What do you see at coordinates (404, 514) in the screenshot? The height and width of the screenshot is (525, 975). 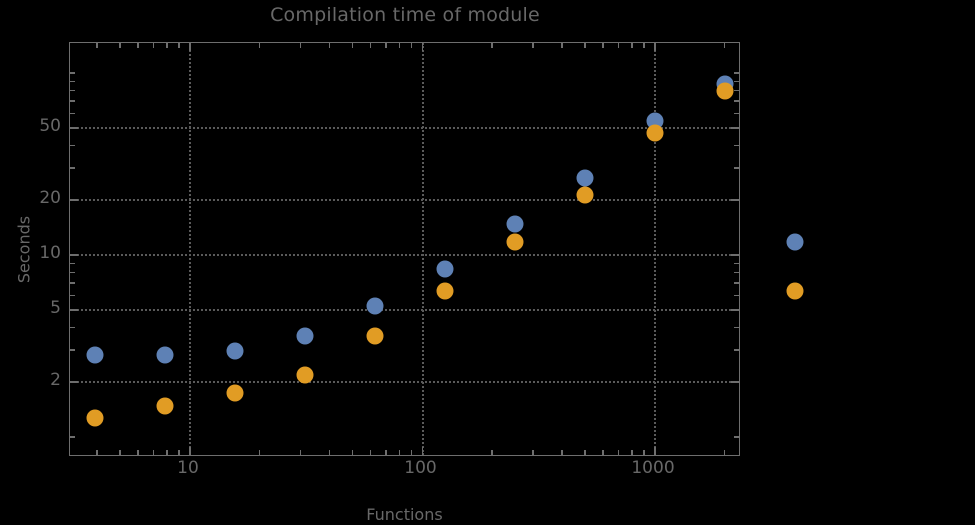 I see `x-axis-title: Functions` at bounding box center [404, 514].